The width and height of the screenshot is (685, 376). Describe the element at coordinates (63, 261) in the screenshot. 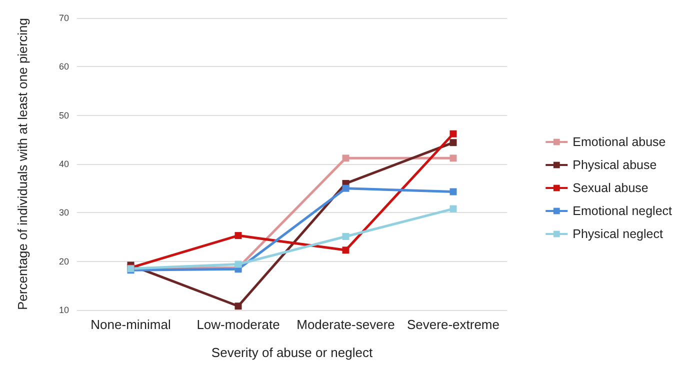

I see `y-tick-label: 20` at that location.